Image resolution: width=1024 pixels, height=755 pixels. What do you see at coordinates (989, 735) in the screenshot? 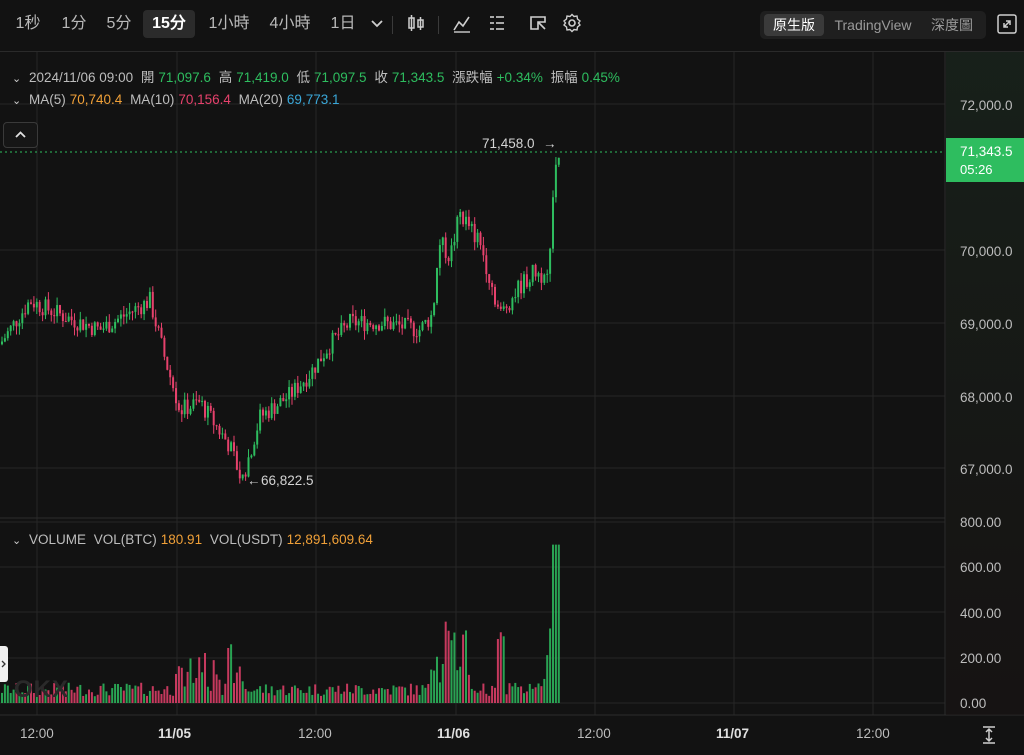
I see `auto-scale-icon` at bounding box center [989, 735].